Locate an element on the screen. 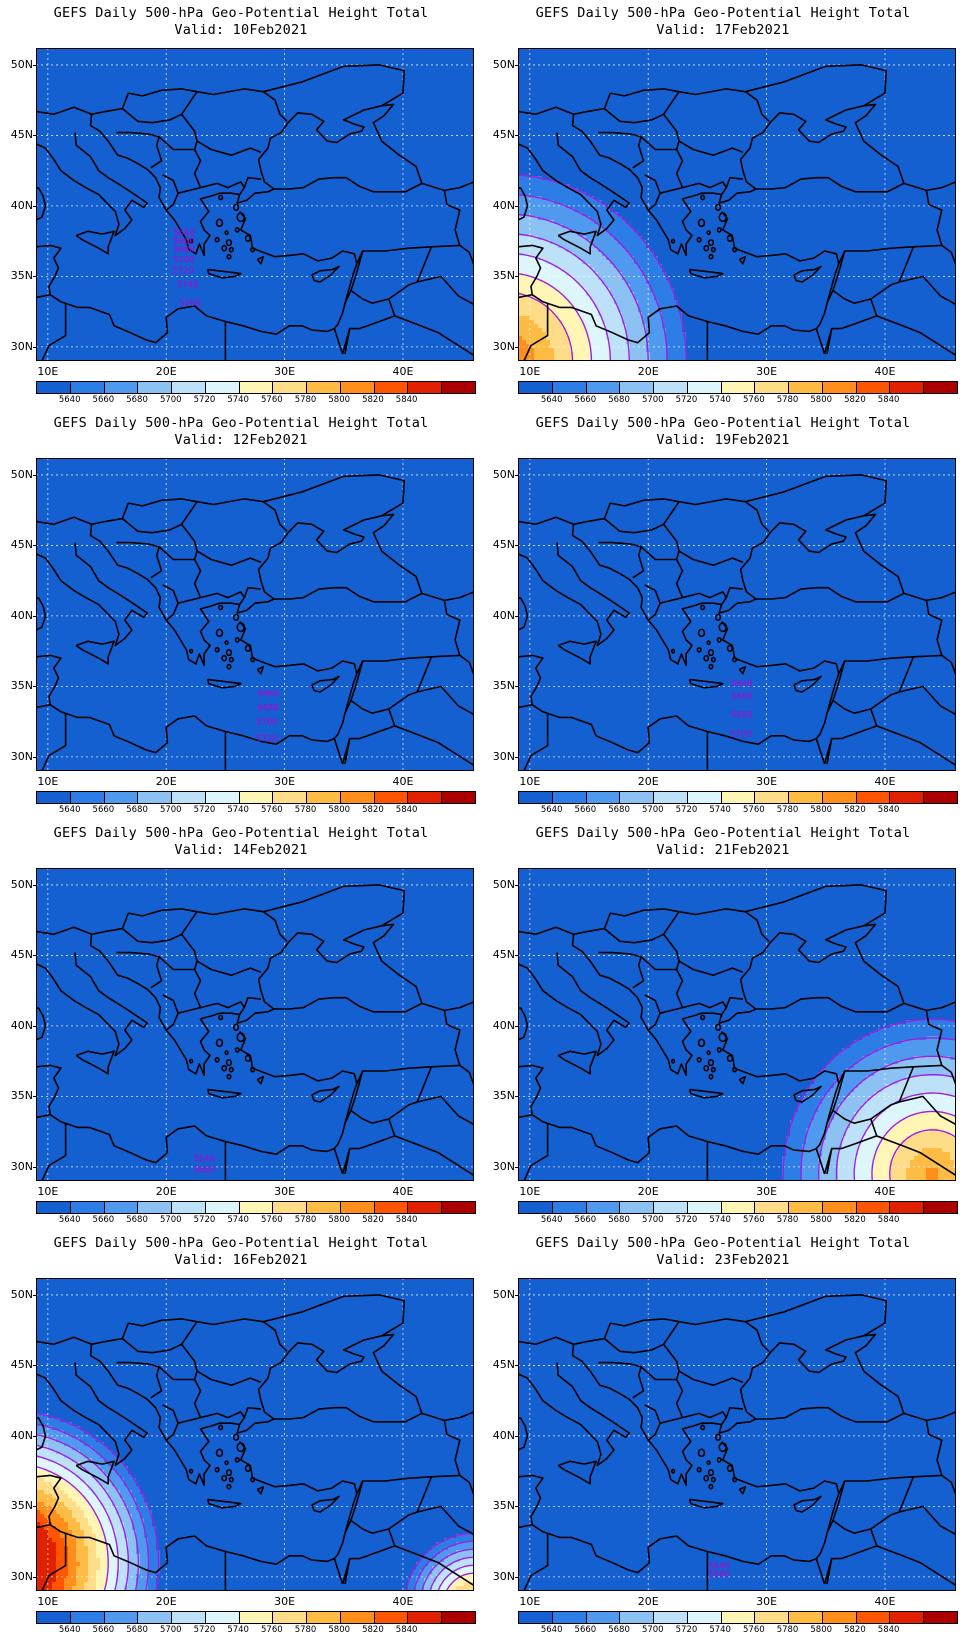 The image size is (964, 1640). lat-tick-label: 40N is located at coordinates (16, 206).